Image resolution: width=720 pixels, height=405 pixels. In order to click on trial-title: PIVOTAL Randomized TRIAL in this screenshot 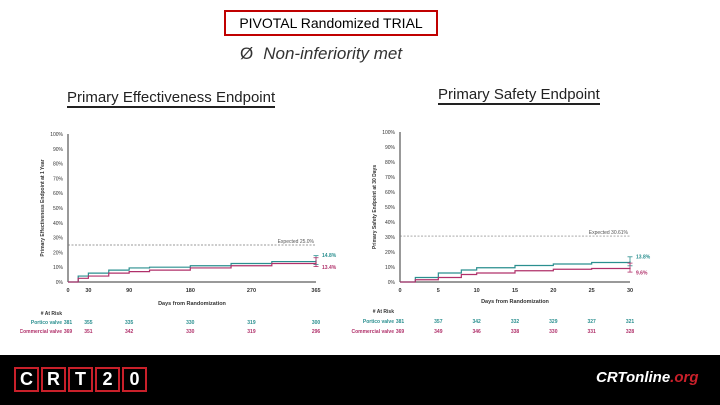, I will do `click(331, 23)`.